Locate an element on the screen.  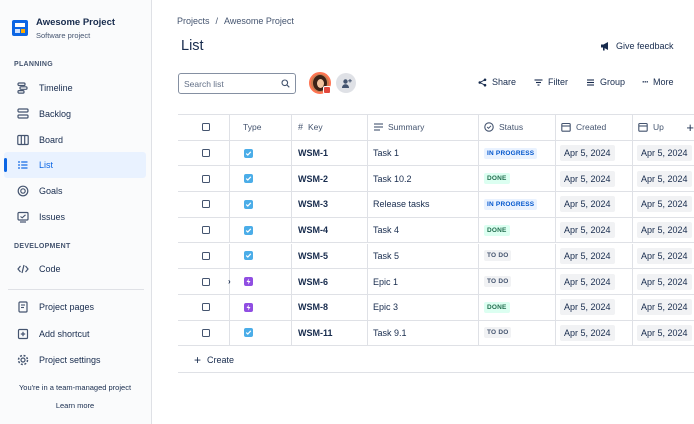
column-header-created: Created is located at coordinates (594, 127).